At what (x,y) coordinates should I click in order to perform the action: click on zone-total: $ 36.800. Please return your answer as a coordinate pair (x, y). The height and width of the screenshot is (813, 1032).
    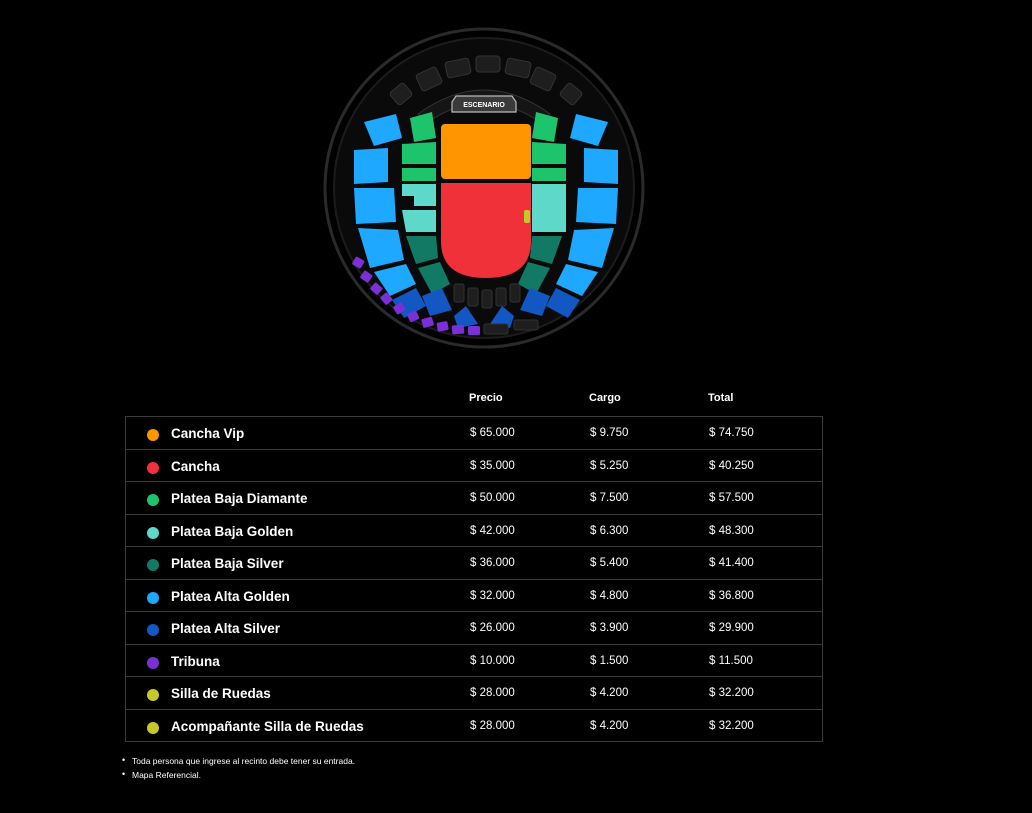
    Looking at the image, I should click on (731, 595).